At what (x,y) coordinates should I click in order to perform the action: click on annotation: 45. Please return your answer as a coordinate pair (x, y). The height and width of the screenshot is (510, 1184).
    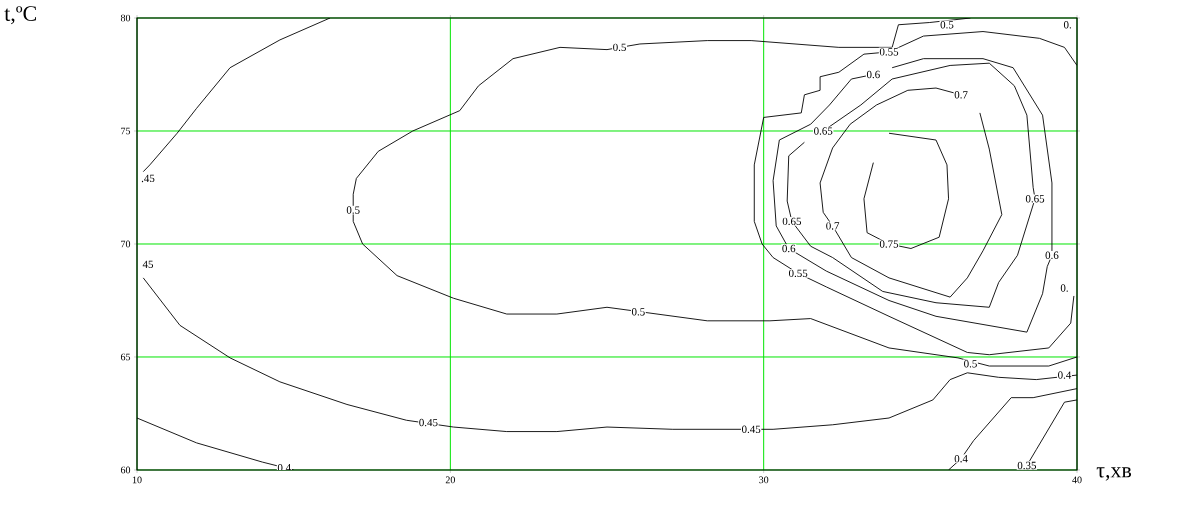
    Looking at the image, I should click on (148, 264).